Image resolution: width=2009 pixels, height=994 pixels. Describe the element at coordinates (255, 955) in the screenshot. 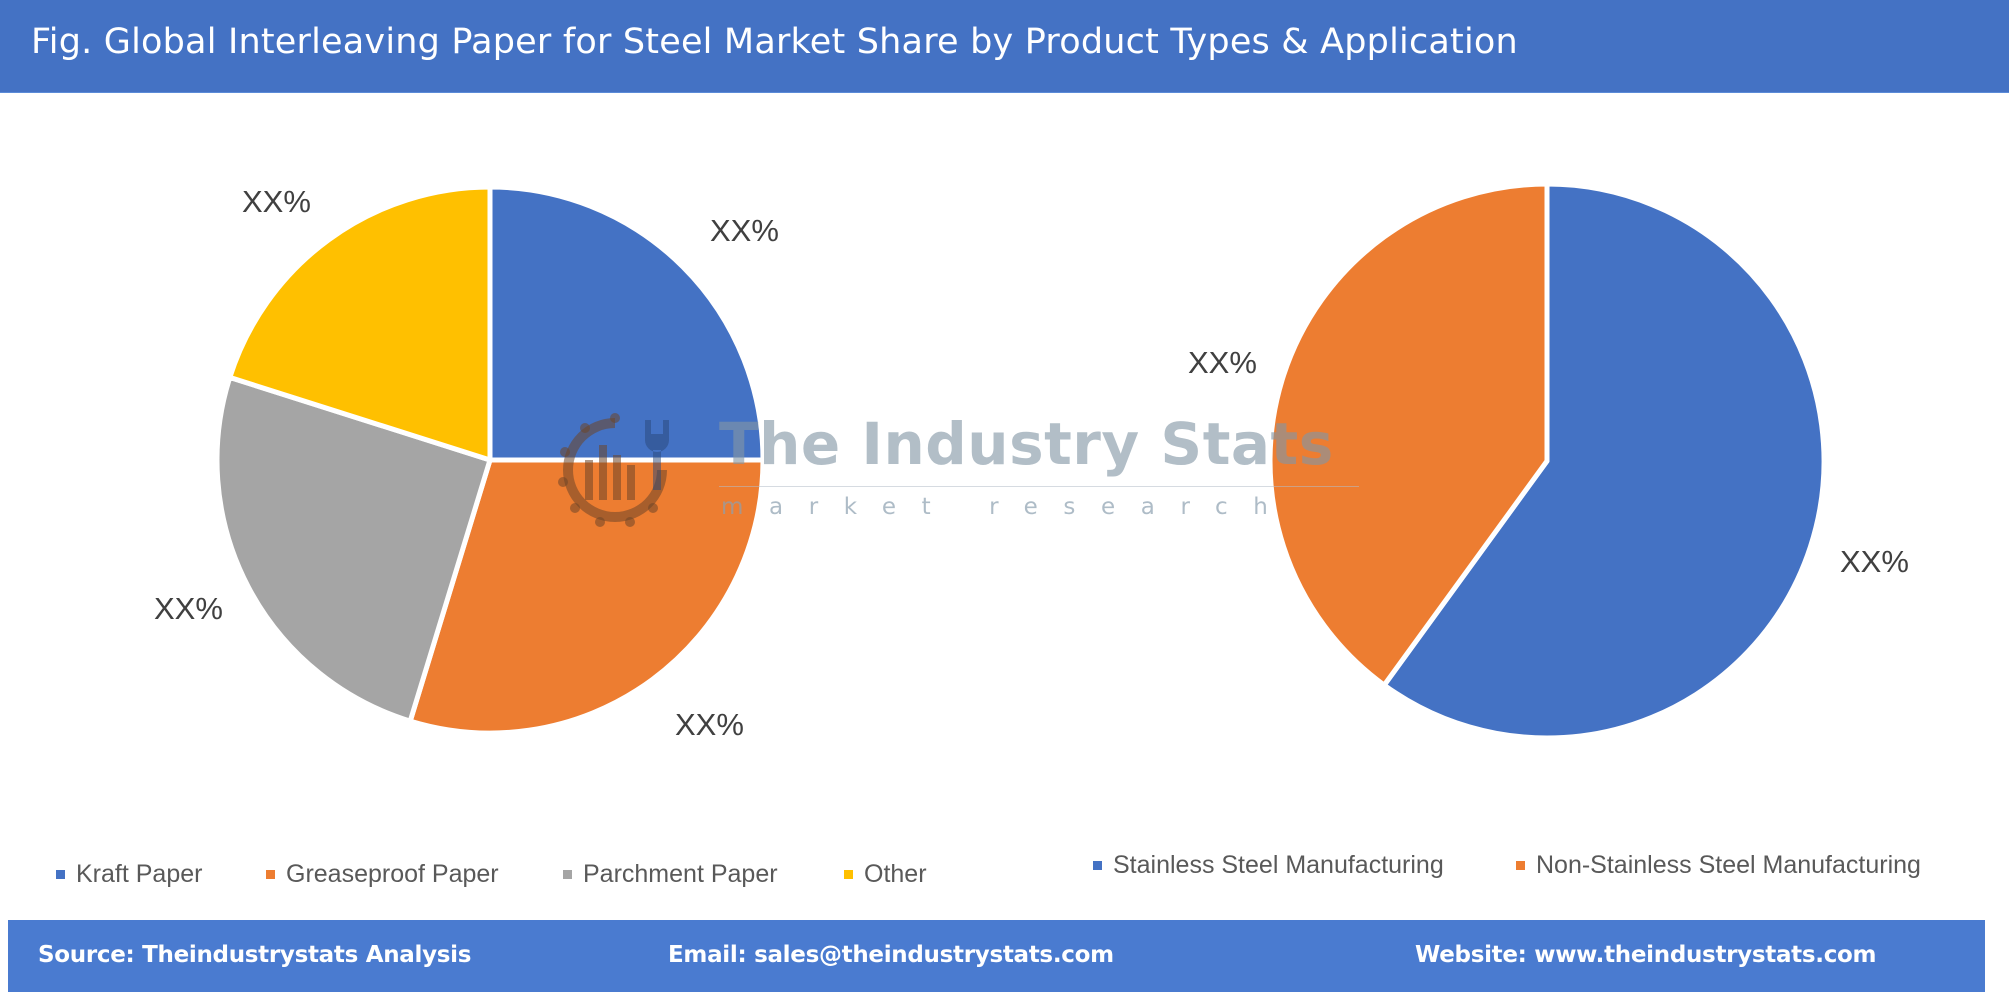

I see `footer-source: Source: Theindustrystats Analysis` at that location.